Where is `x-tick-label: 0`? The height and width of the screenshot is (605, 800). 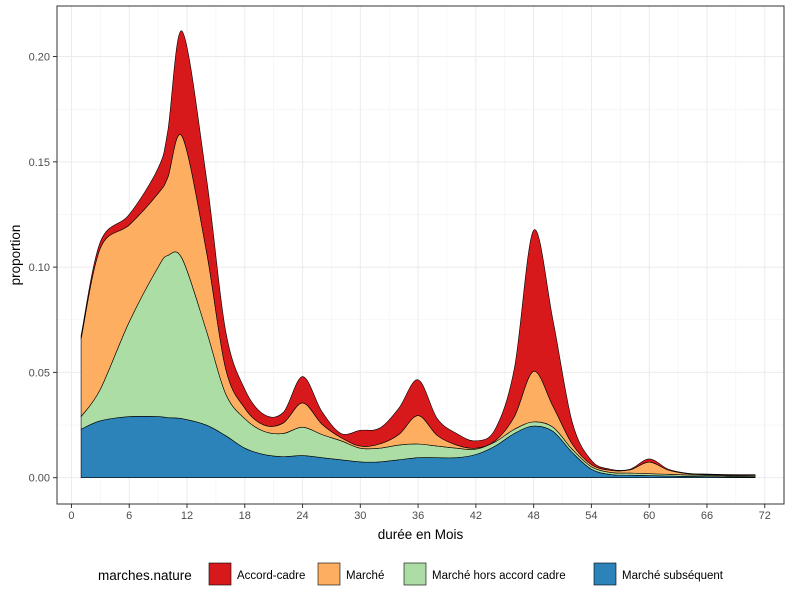 x-tick-label: 0 is located at coordinates (71, 516).